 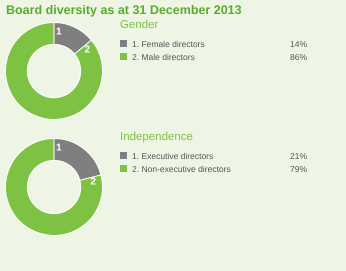 I want to click on legend-label: 1. Executive directors, so click(x=173, y=155).